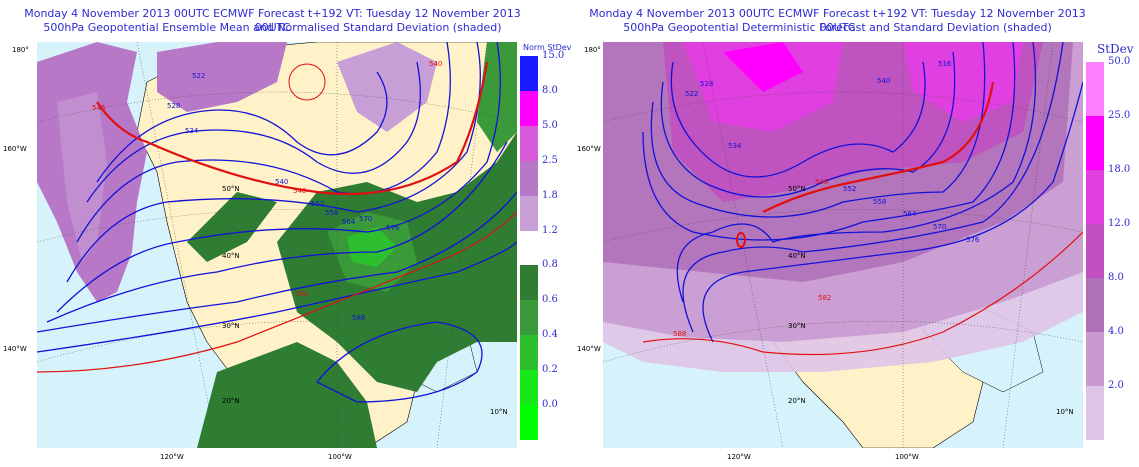 Image resolution: width=1139 pixels, height=467 pixels. I want to click on colorbar-tick-label: 12.0, so click(1119, 223).